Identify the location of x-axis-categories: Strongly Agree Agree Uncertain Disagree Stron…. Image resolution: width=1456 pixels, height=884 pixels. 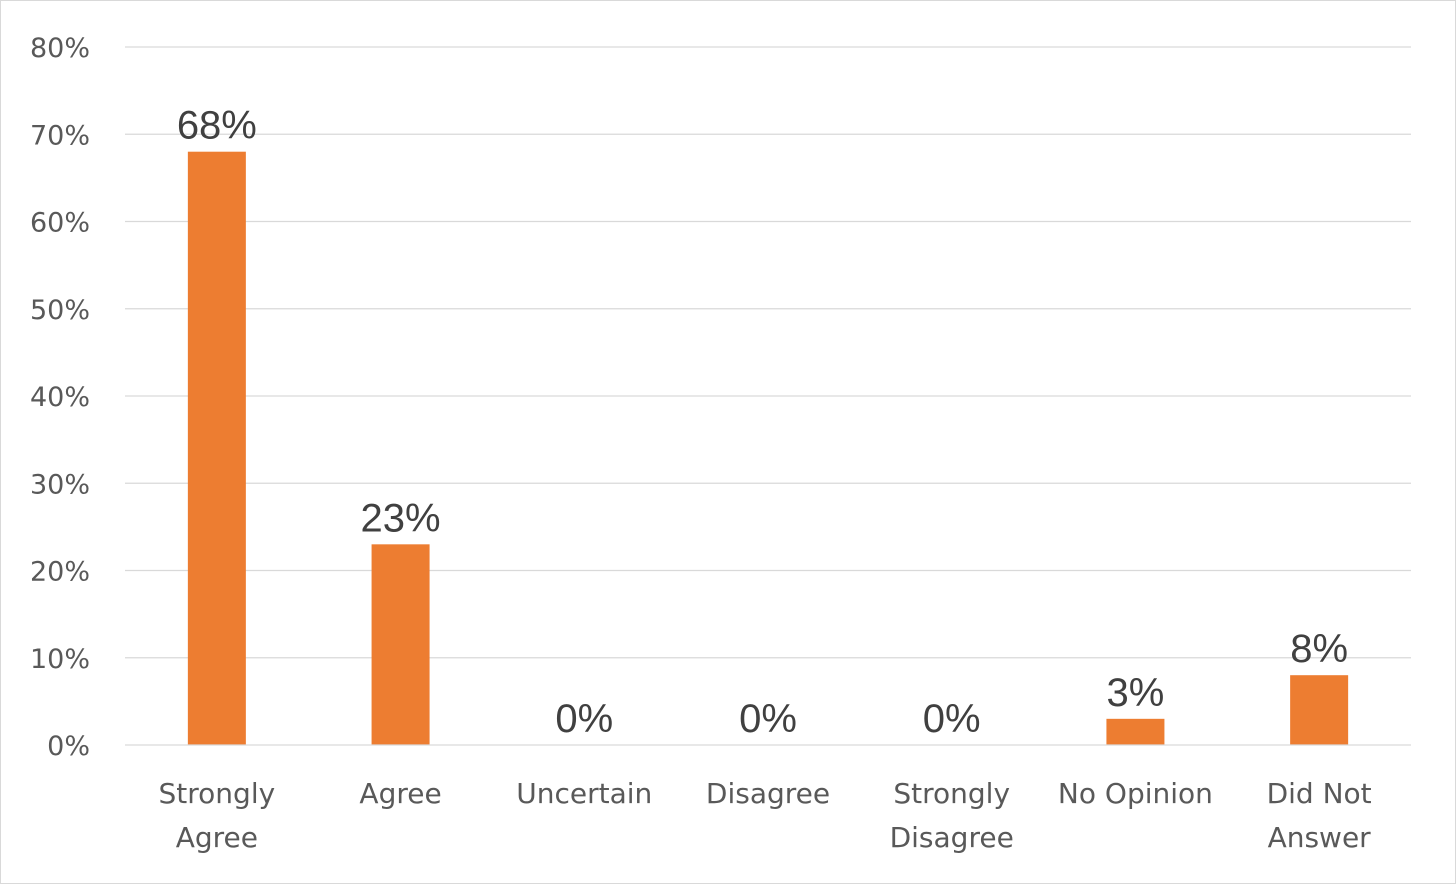
(765, 815).